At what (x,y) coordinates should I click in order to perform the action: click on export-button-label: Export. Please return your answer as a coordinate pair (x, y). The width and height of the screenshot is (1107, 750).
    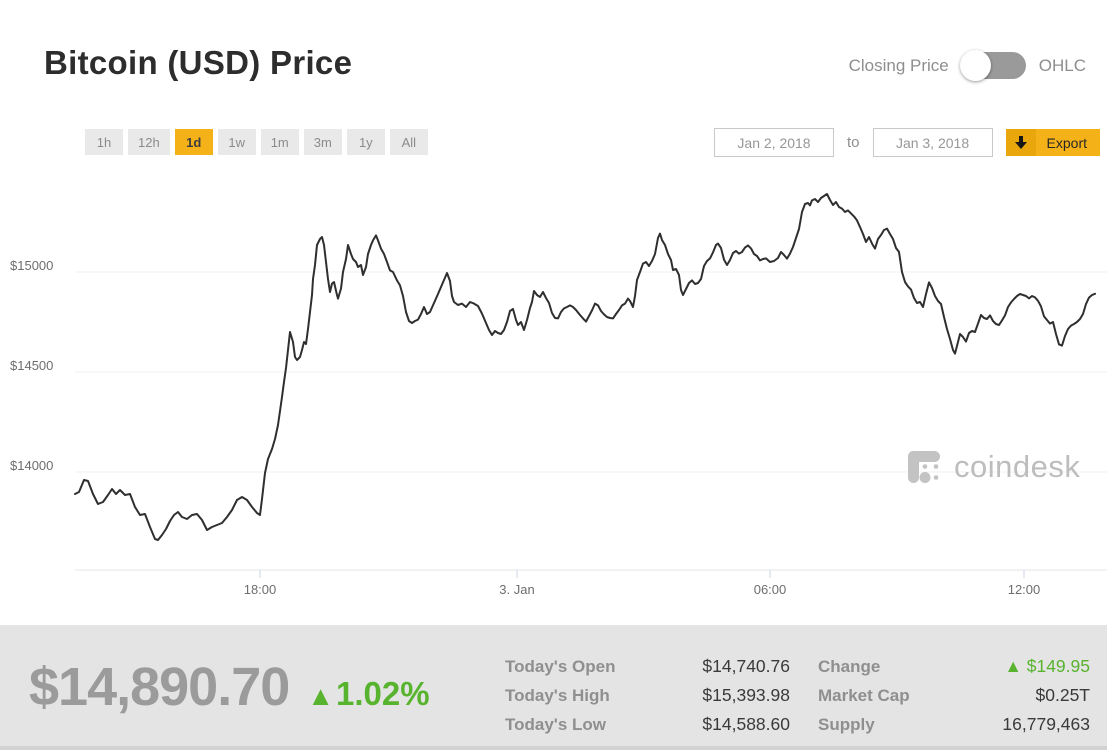
    Looking at the image, I should click on (1066, 142).